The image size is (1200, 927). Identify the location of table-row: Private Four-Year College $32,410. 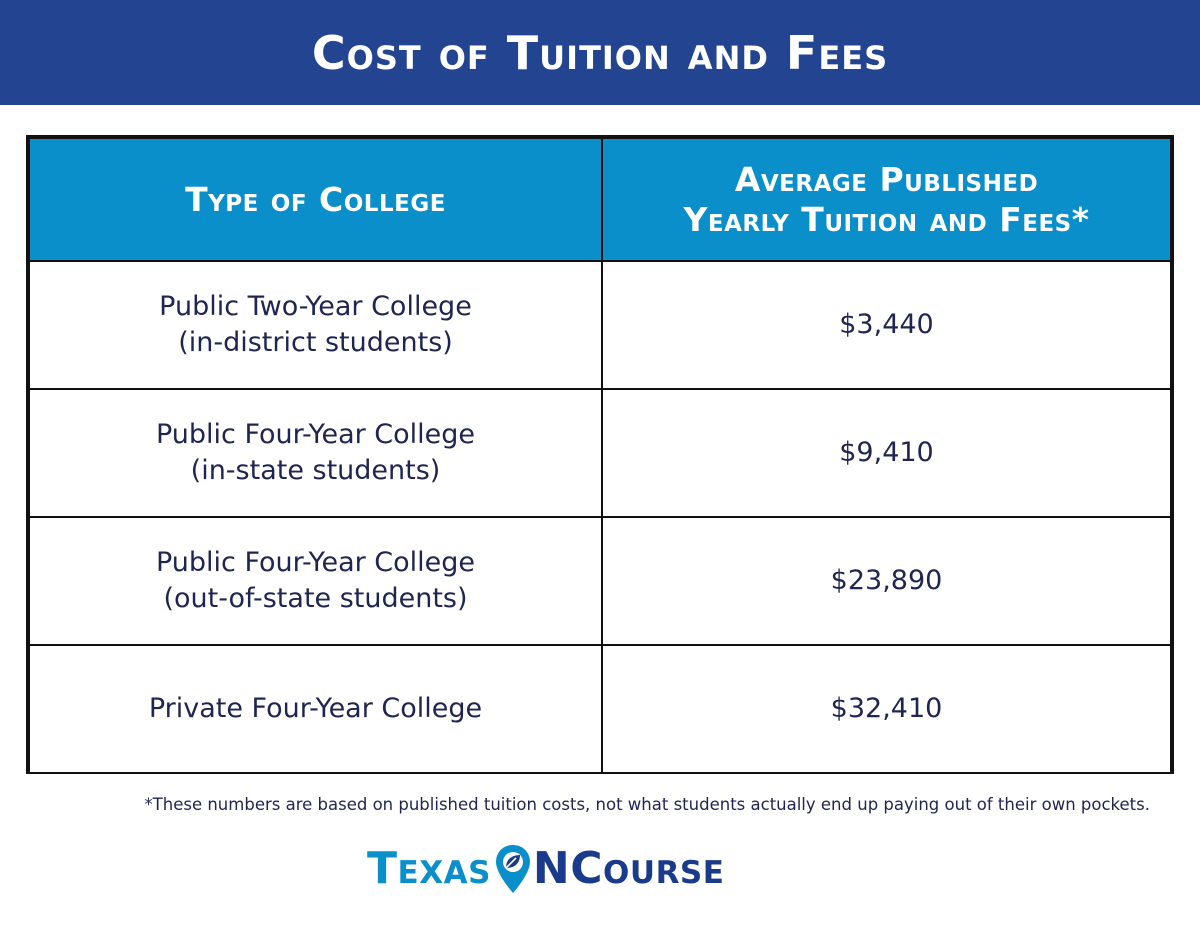
(600, 709).